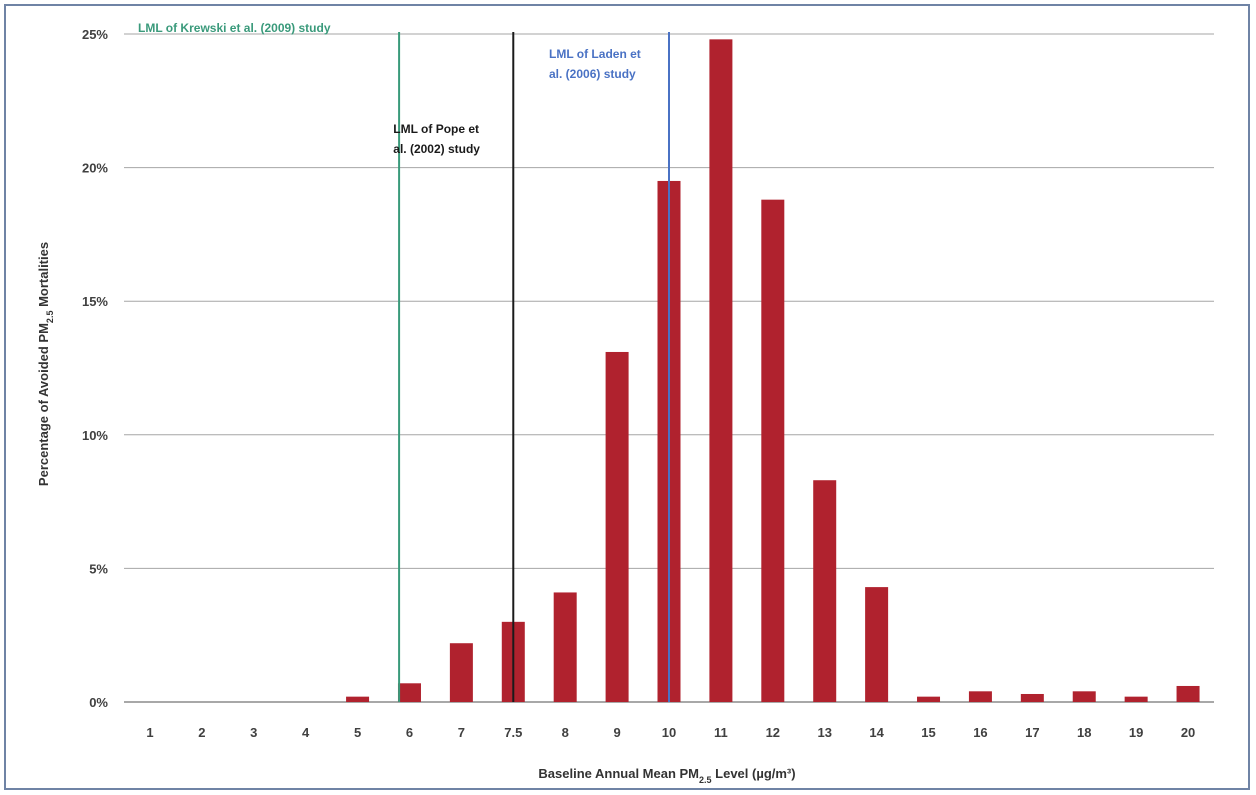 Image resolution: width=1256 pixels, height=795 pixels. Describe the element at coordinates (306, 732) in the screenshot. I see `x-tick-label: 4` at that location.